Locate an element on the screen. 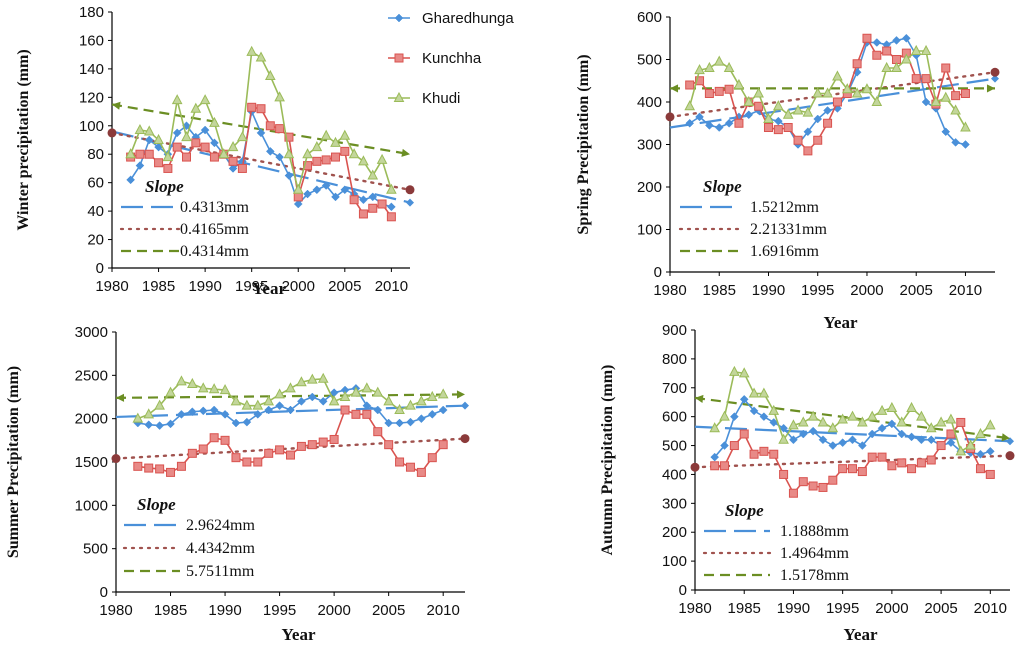  legend-label: Kunchha is located at coordinates (452, 58).